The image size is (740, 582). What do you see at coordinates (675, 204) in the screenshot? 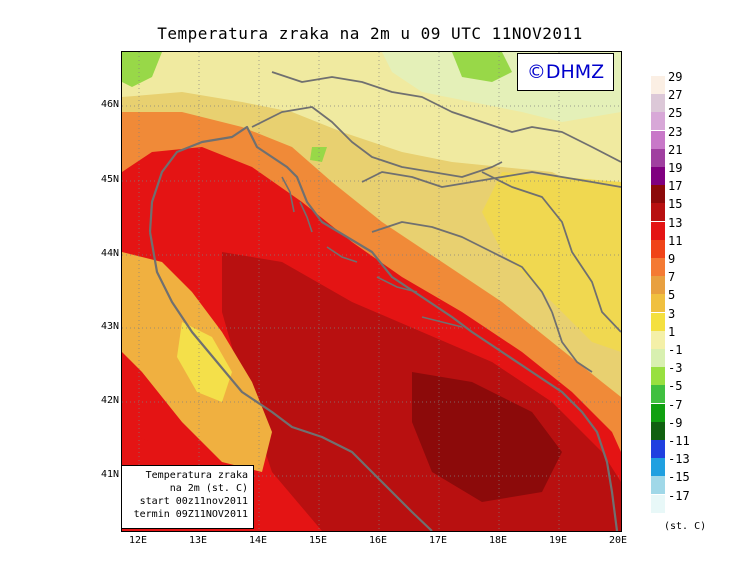
I see `legend-label: 15` at bounding box center [675, 204].